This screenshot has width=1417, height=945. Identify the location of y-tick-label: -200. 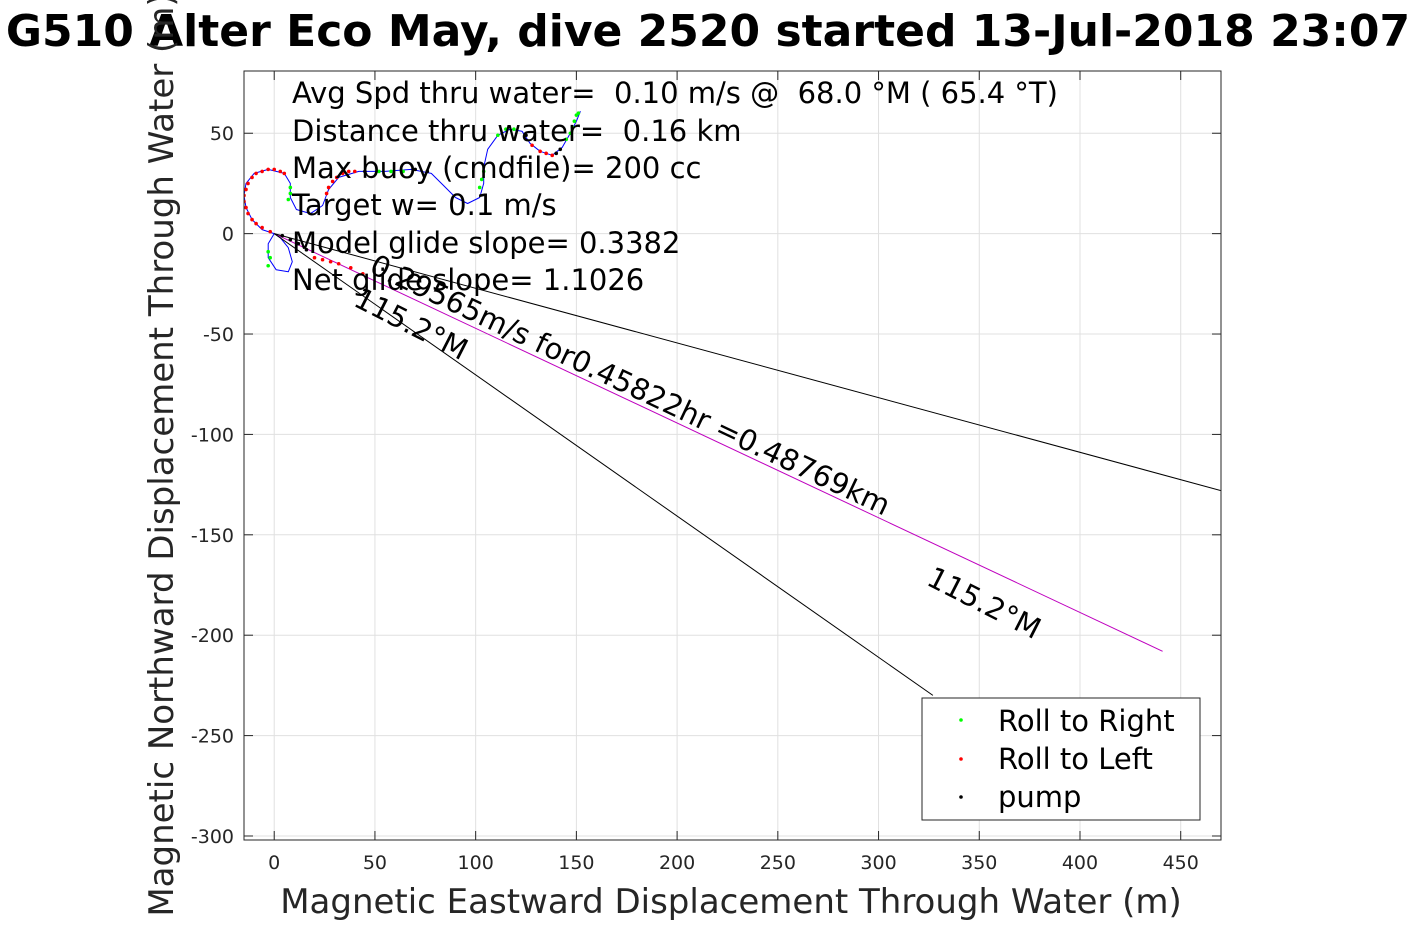
(212, 636).